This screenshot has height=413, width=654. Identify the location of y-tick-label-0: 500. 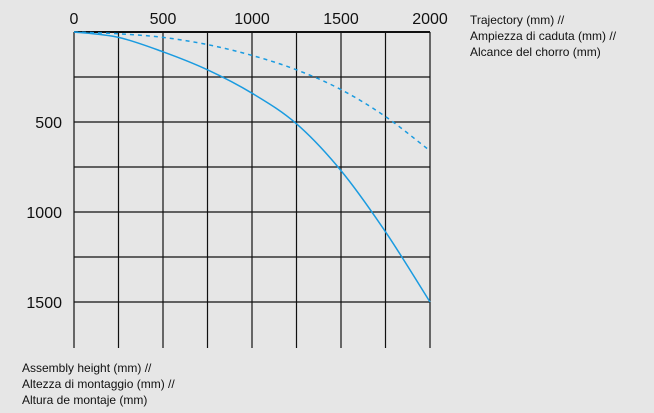
(48, 123).